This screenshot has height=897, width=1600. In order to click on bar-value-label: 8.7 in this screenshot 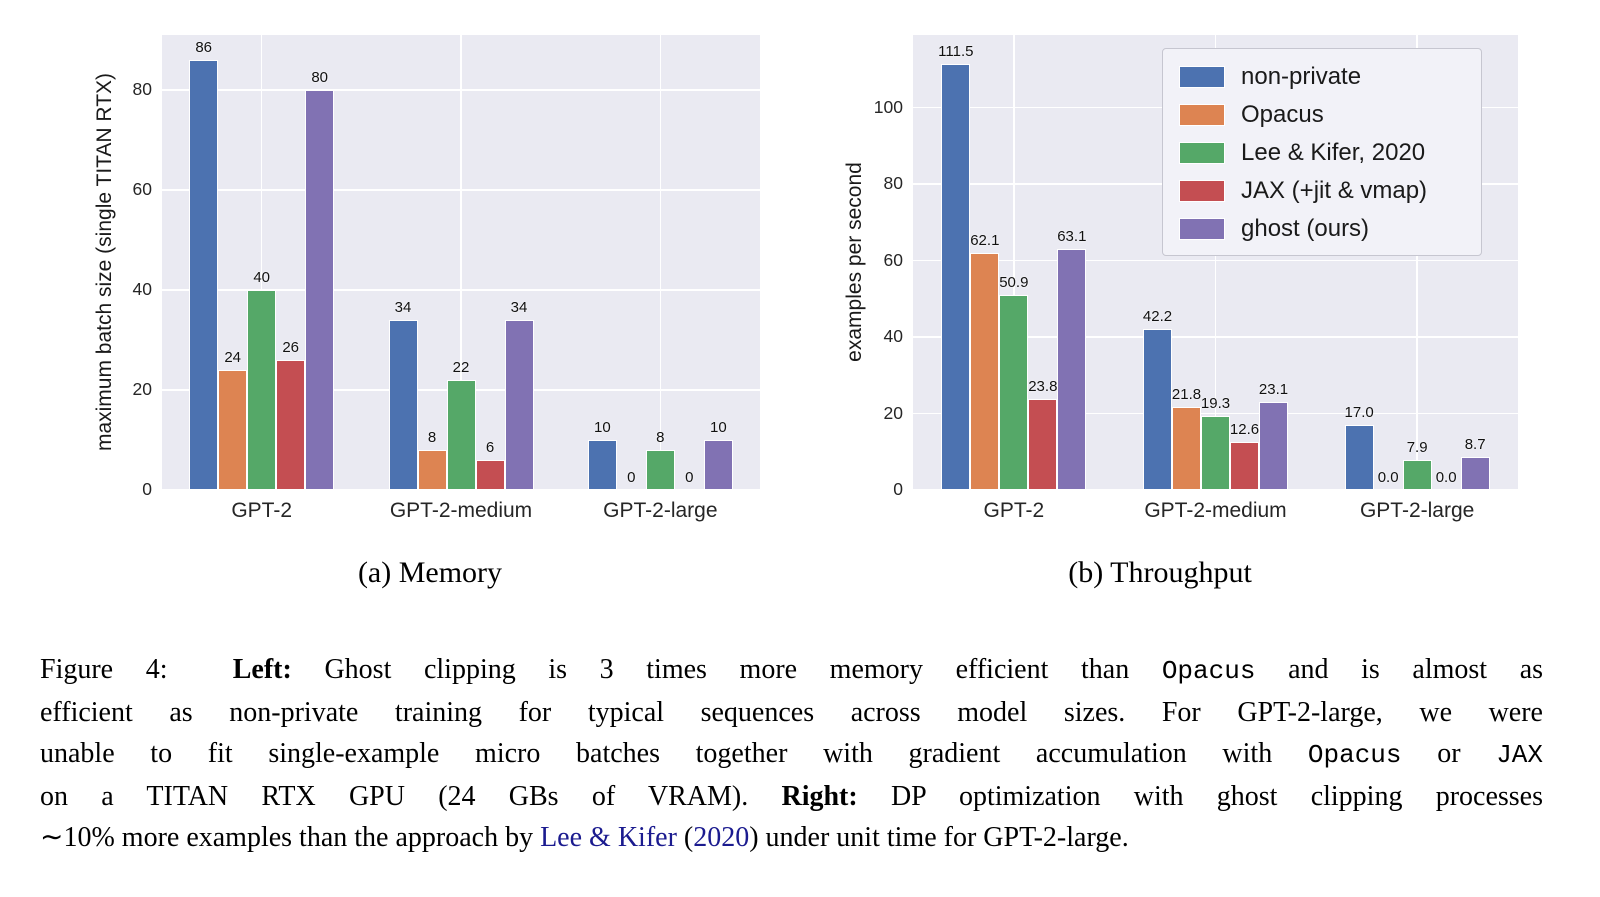, I will do `click(1475, 444)`.